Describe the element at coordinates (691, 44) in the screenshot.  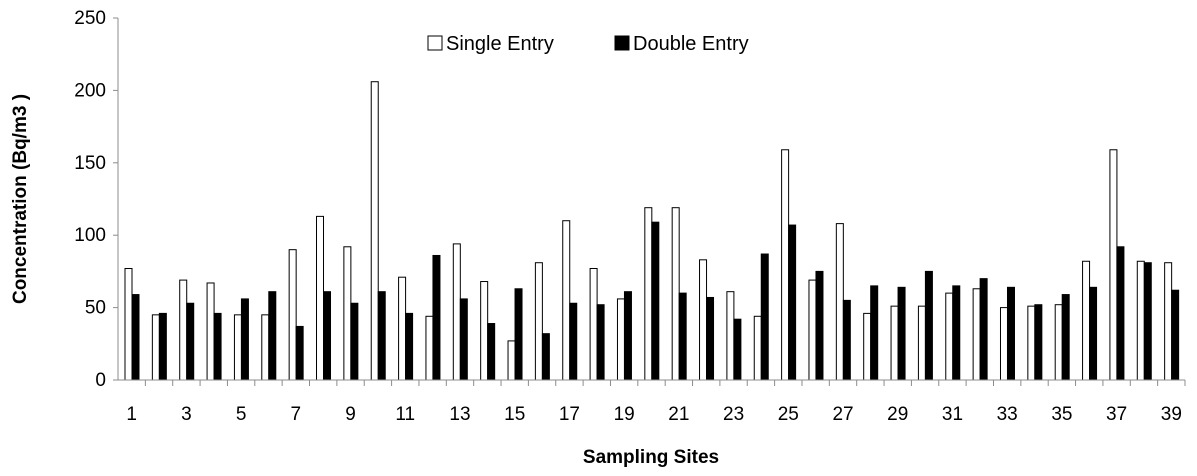
I see `legend-label-double-entry: Double Entry` at that location.